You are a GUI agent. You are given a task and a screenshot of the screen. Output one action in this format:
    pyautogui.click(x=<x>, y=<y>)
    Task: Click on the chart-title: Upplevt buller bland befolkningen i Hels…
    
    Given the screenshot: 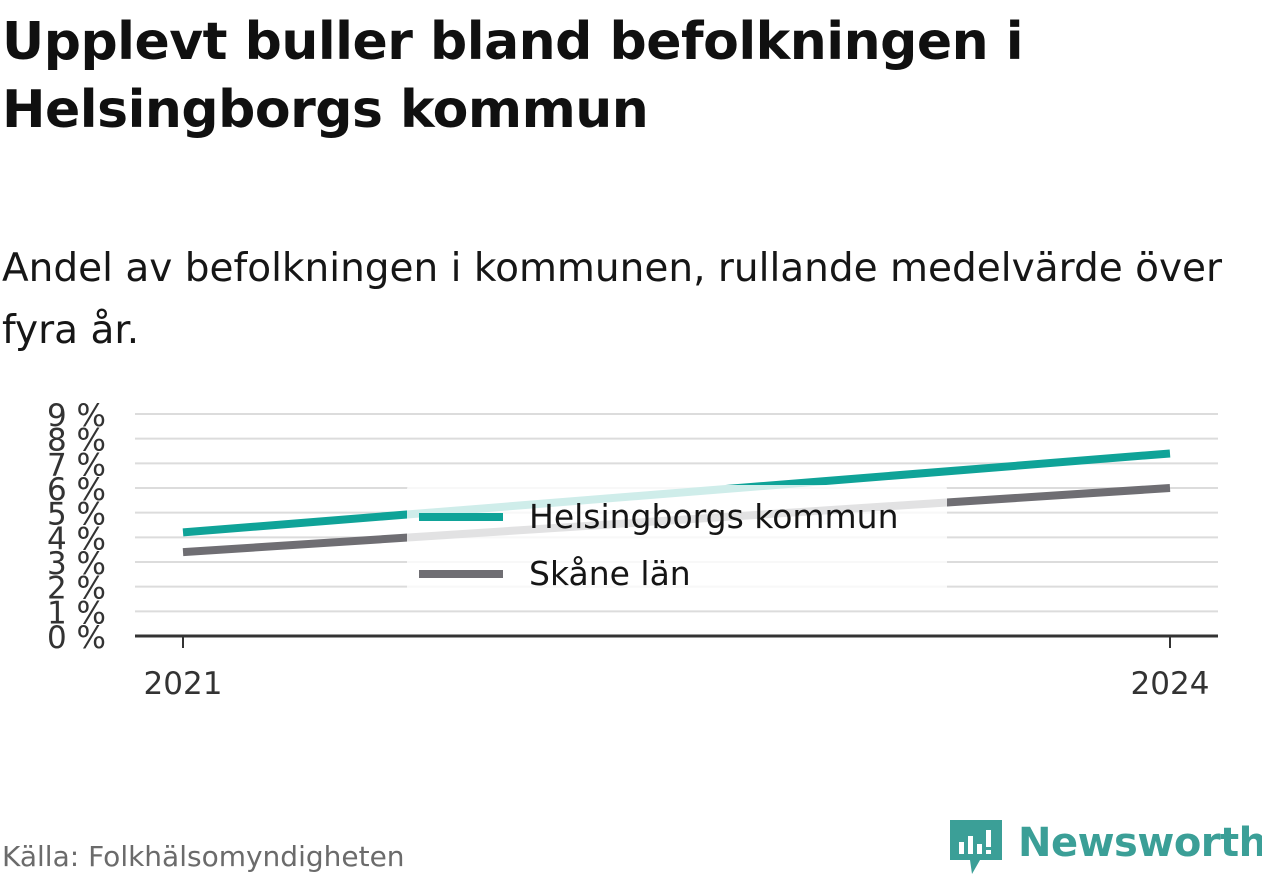 What is the action you would take?
    pyautogui.click(x=513, y=76)
    